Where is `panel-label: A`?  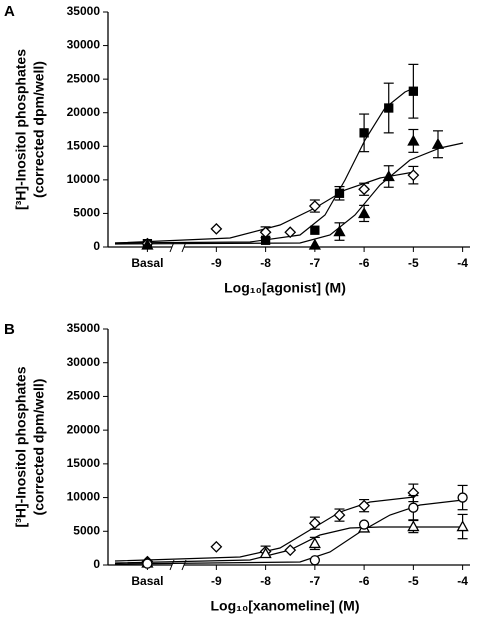
panel-label: A is located at coordinates (9, 11).